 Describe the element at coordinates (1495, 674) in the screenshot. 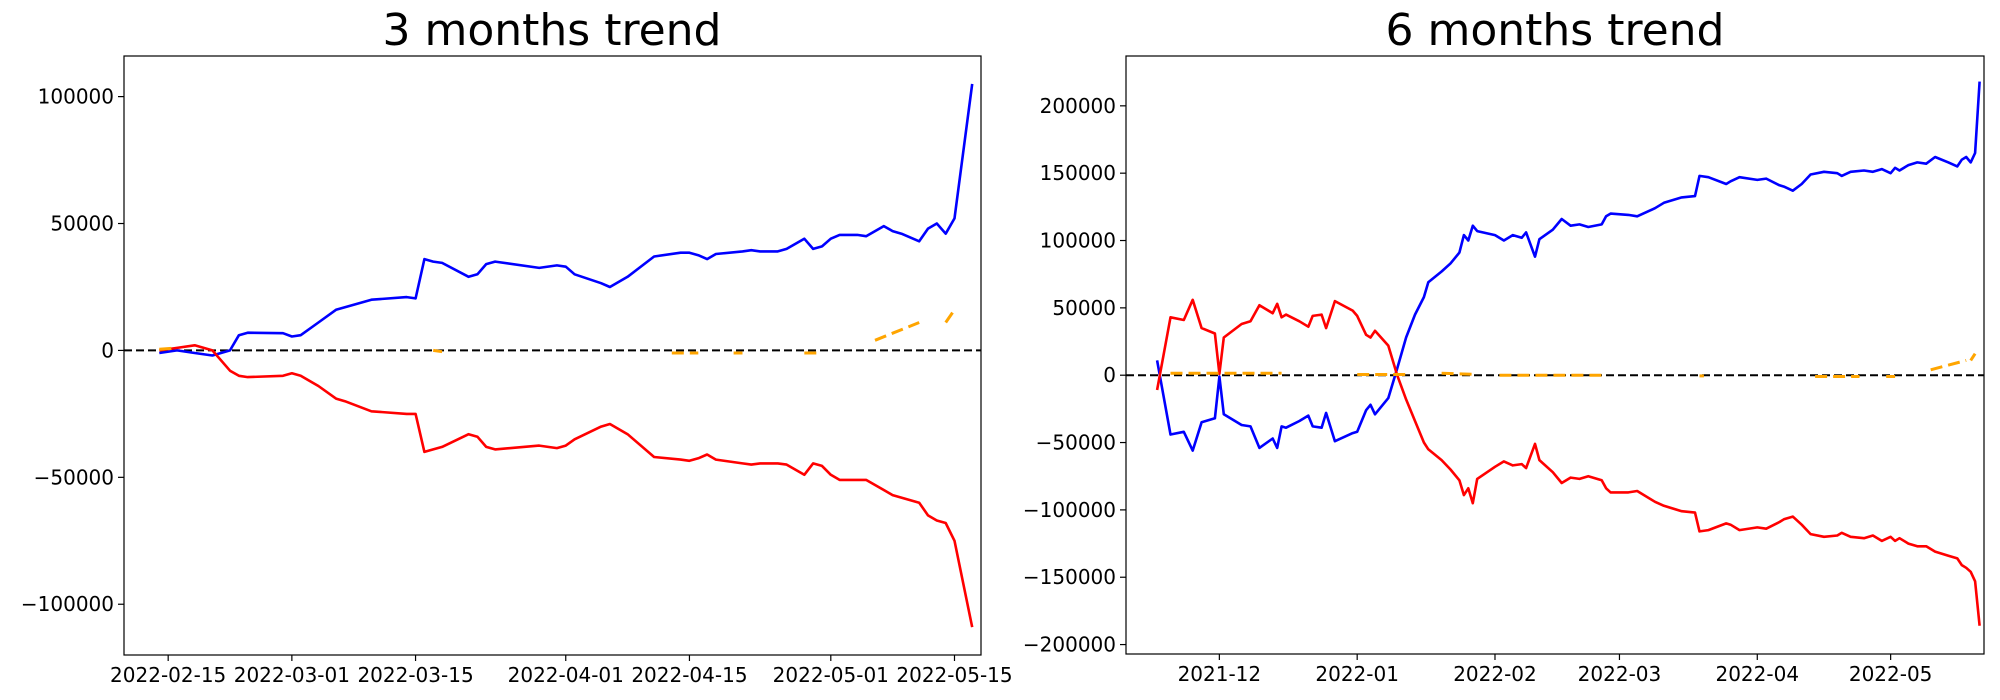

I see `x-tick-label: 2022-02` at that location.